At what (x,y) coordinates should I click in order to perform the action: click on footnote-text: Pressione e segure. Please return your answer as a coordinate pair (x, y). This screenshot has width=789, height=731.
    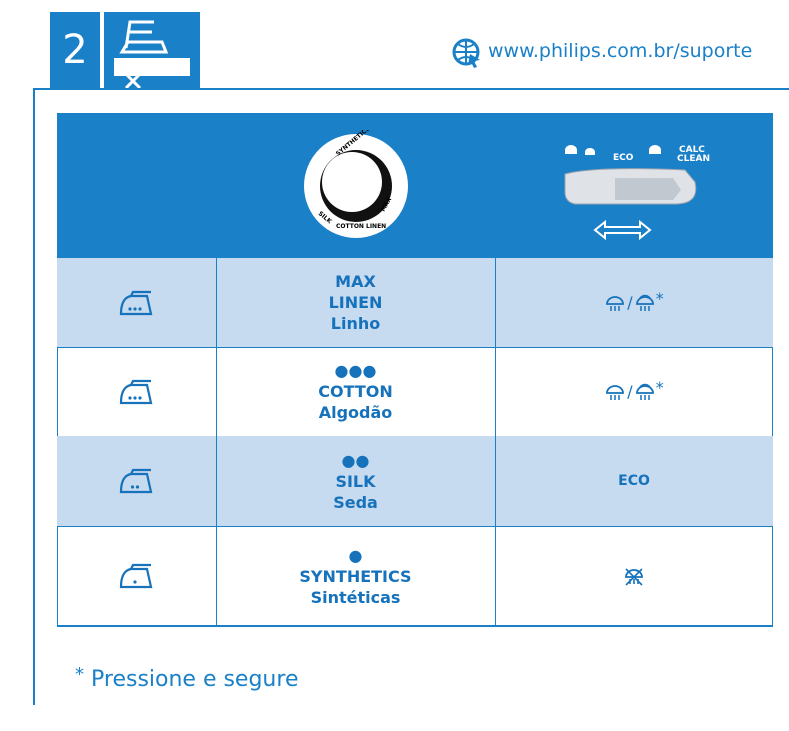
    Looking at the image, I should click on (195, 679).